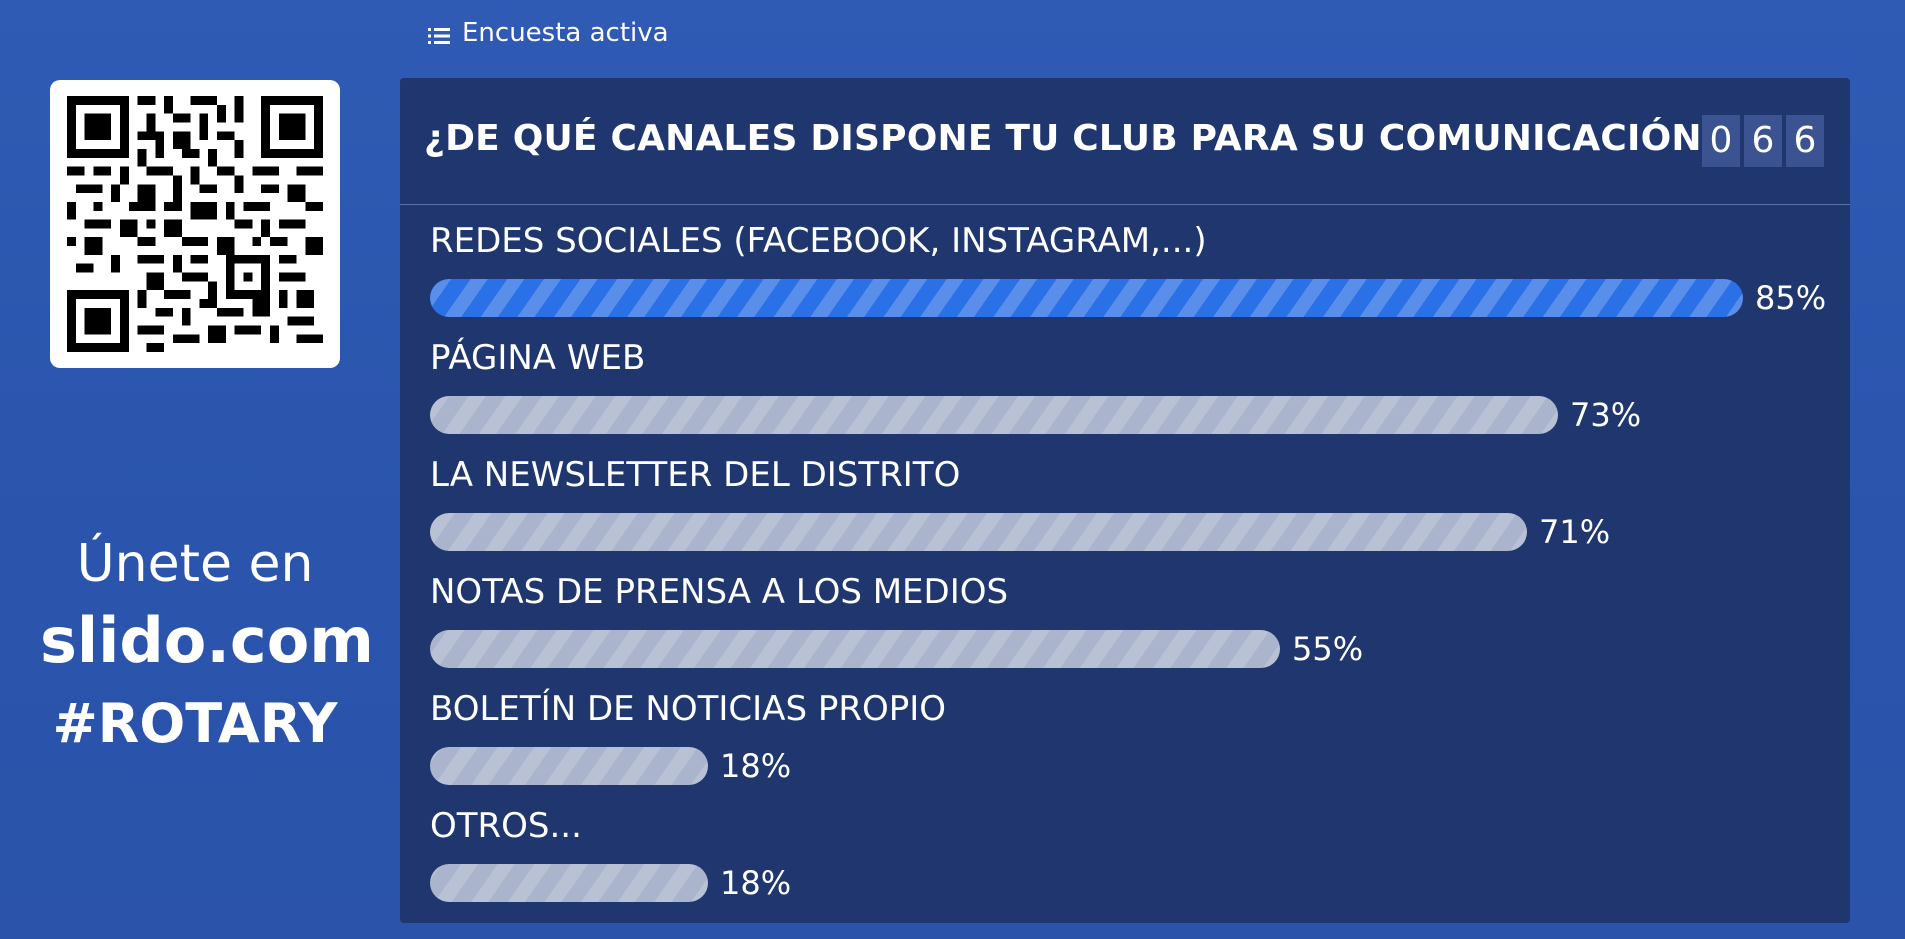 The image size is (1905, 939). I want to click on result-bar-track: 71%, so click(1085, 532).